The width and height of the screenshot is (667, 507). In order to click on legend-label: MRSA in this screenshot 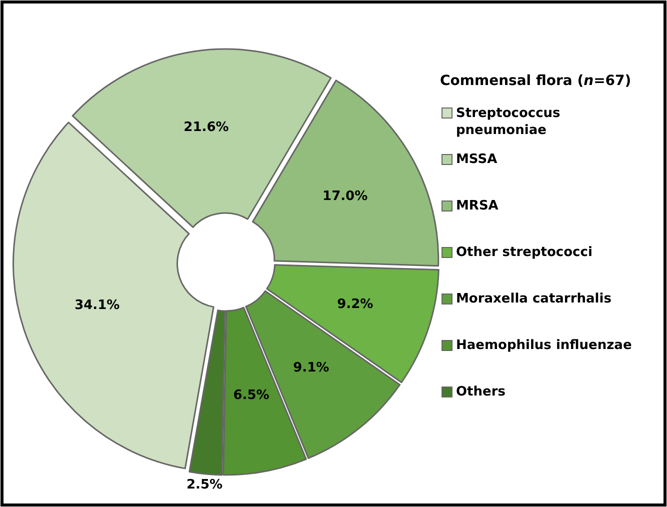, I will do `click(477, 206)`.